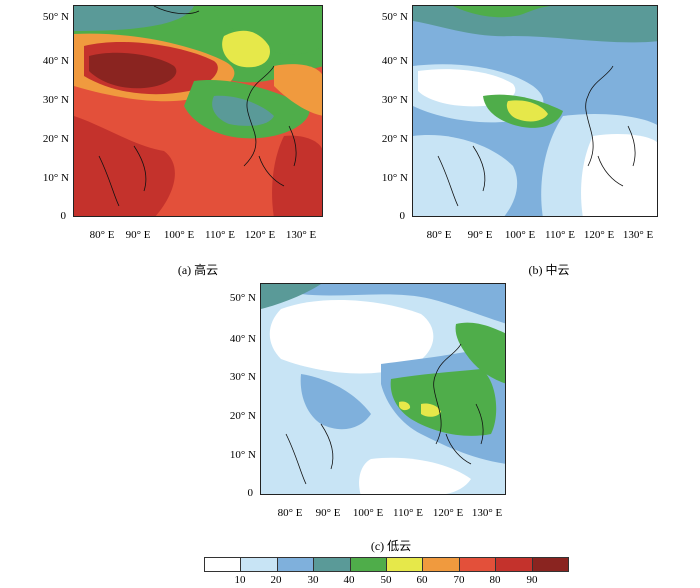  I want to click on colorbar-label: 20, so click(276, 580).